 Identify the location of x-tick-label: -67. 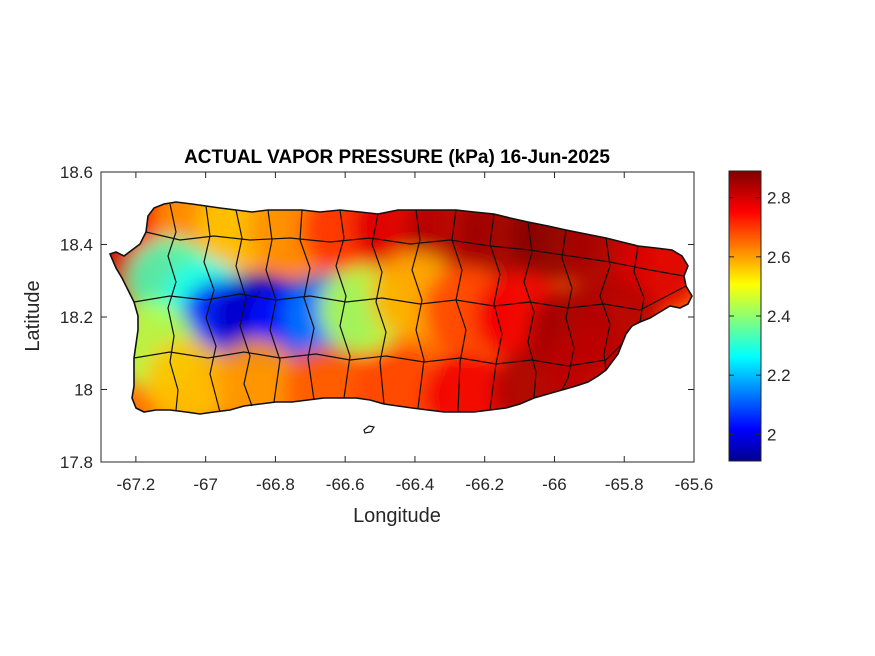
(205, 484).